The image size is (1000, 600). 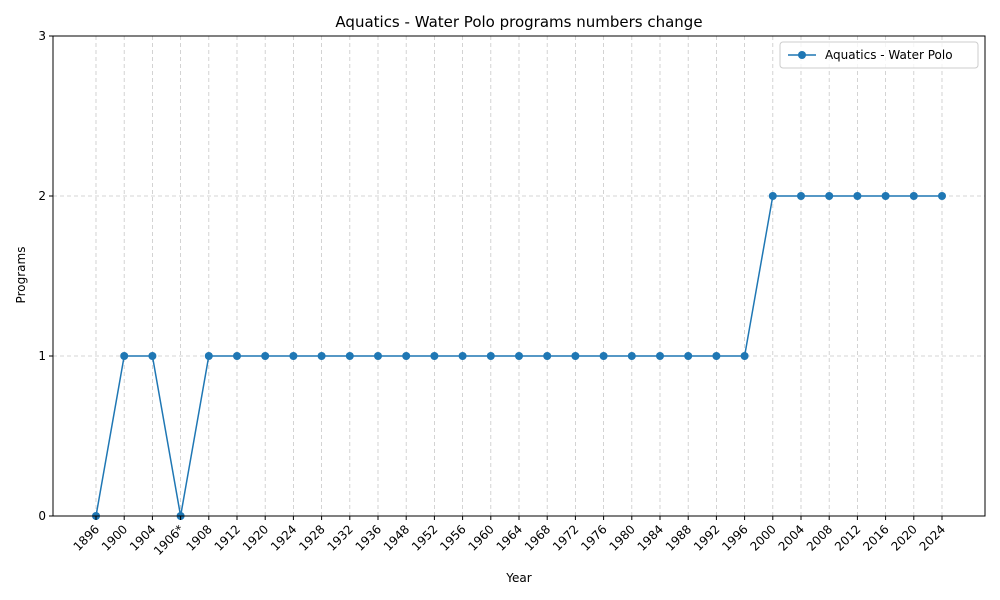 I want to click on legend: Aquatics - Water Polo, so click(x=879, y=55).